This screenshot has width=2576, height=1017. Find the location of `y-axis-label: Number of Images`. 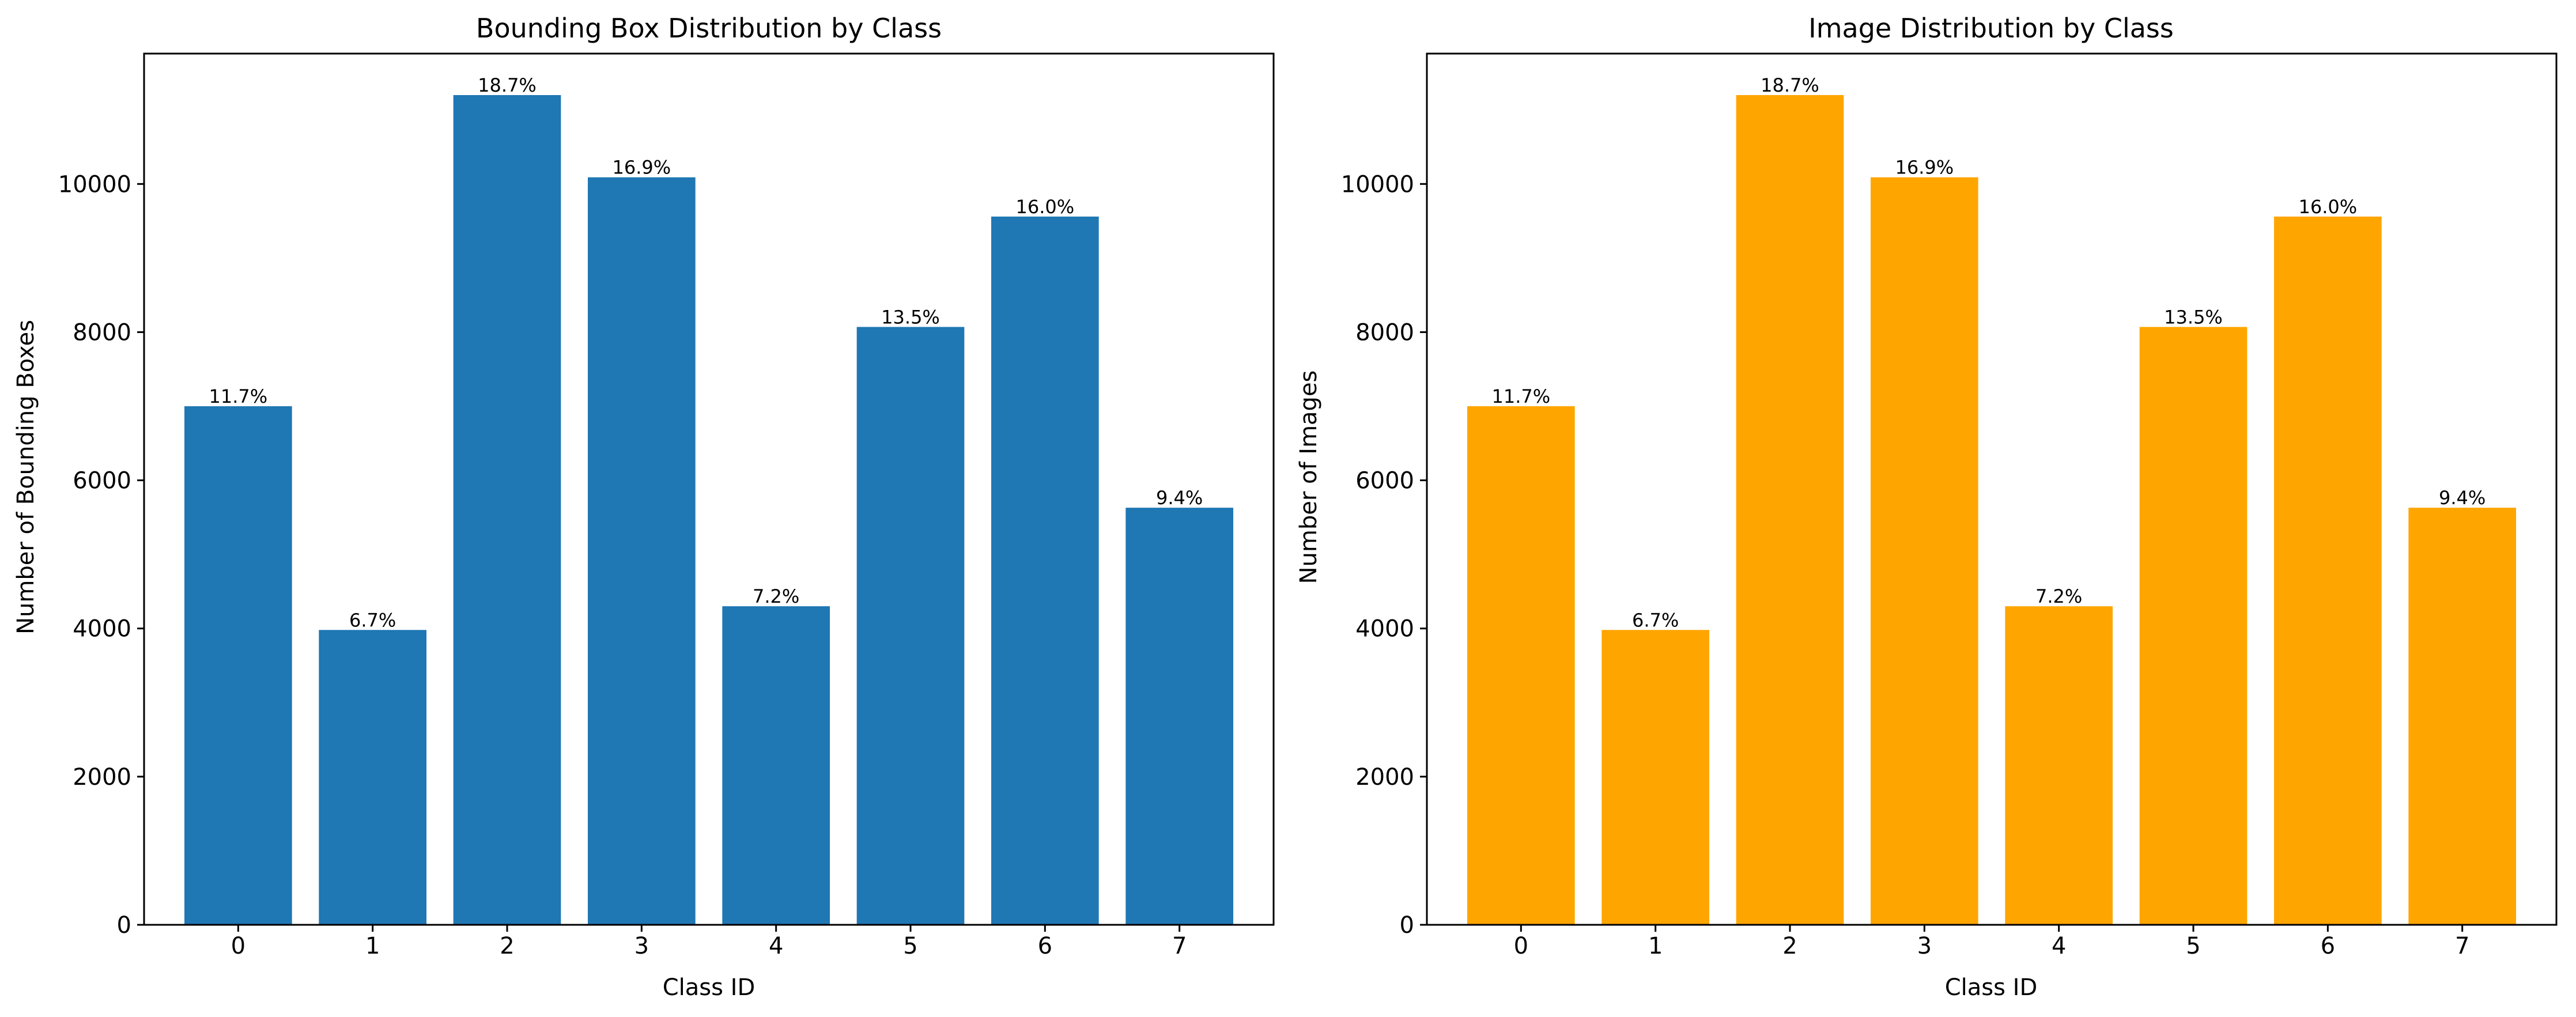

y-axis-label: Number of Images is located at coordinates (1308, 477).